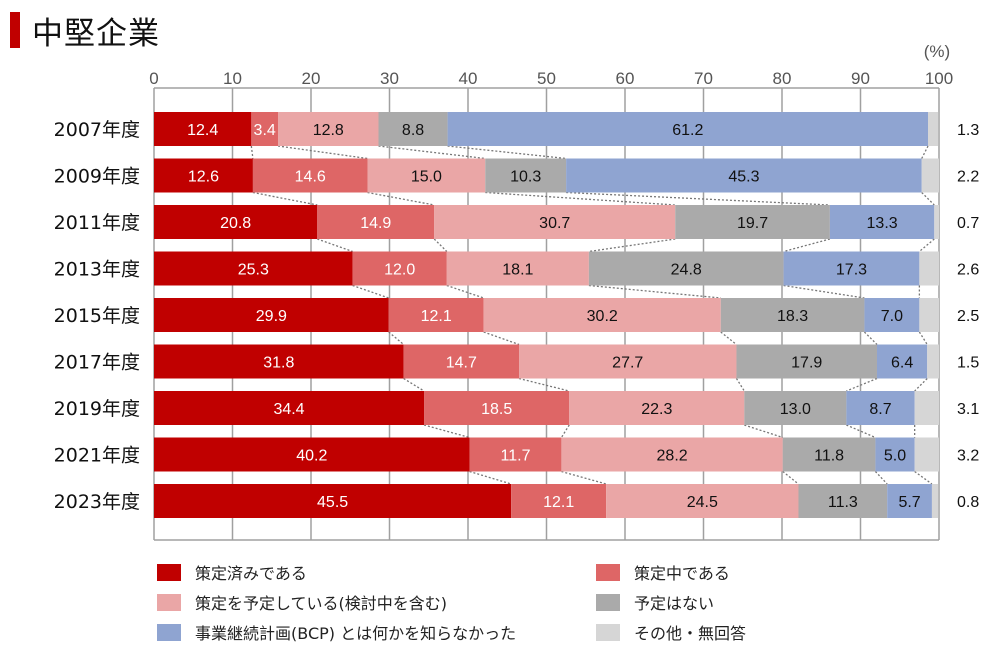 This screenshot has height=670, width=1000. What do you see at coordinates (546, 78) in the screenshot?
I see `x-tick-label: 50` at bounding box center [546, 78].